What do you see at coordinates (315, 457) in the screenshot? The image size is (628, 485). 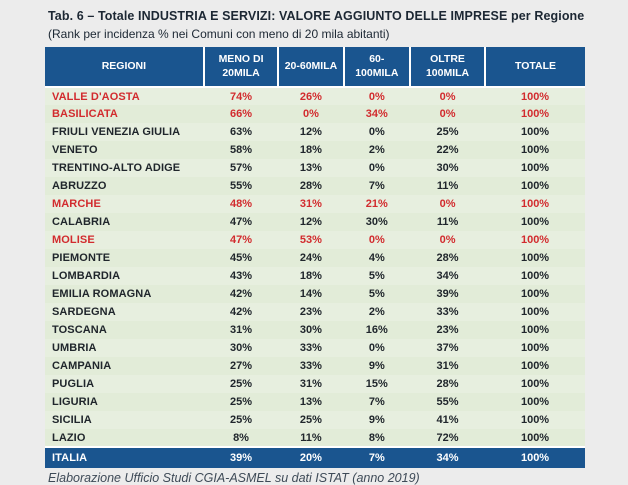 I see `table-row-total: ITALIA 39% 20% 7% 34% 100%` at bounding box center [315, 457].